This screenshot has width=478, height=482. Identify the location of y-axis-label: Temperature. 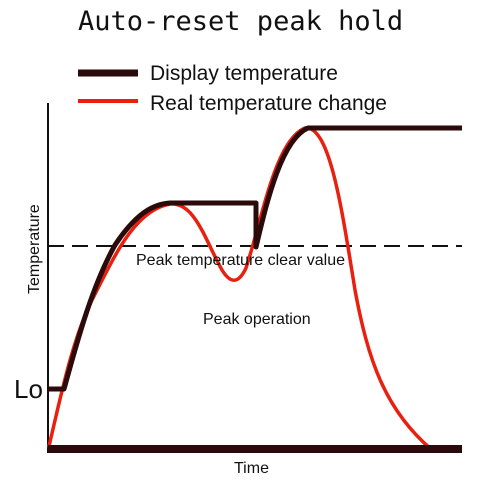
(34, 249).